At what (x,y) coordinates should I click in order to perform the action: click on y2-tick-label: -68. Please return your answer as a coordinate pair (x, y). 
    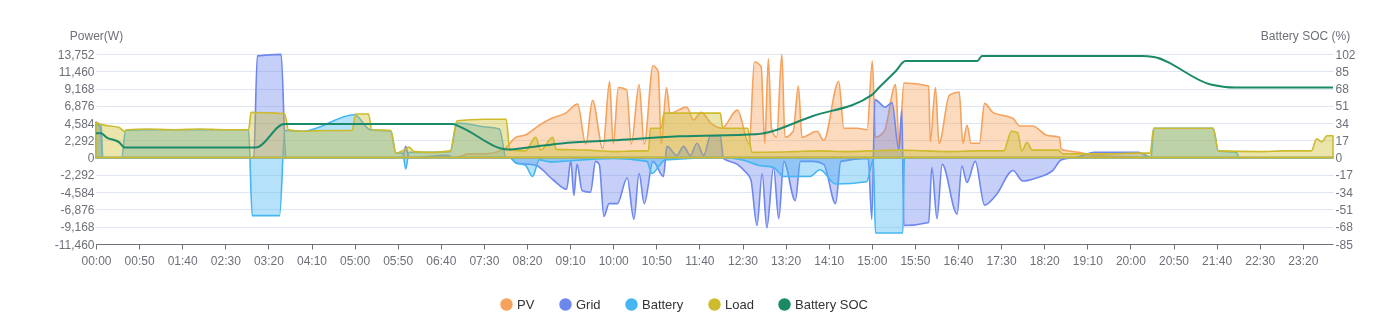
    Looking at the image, I should click on (1344, 227).